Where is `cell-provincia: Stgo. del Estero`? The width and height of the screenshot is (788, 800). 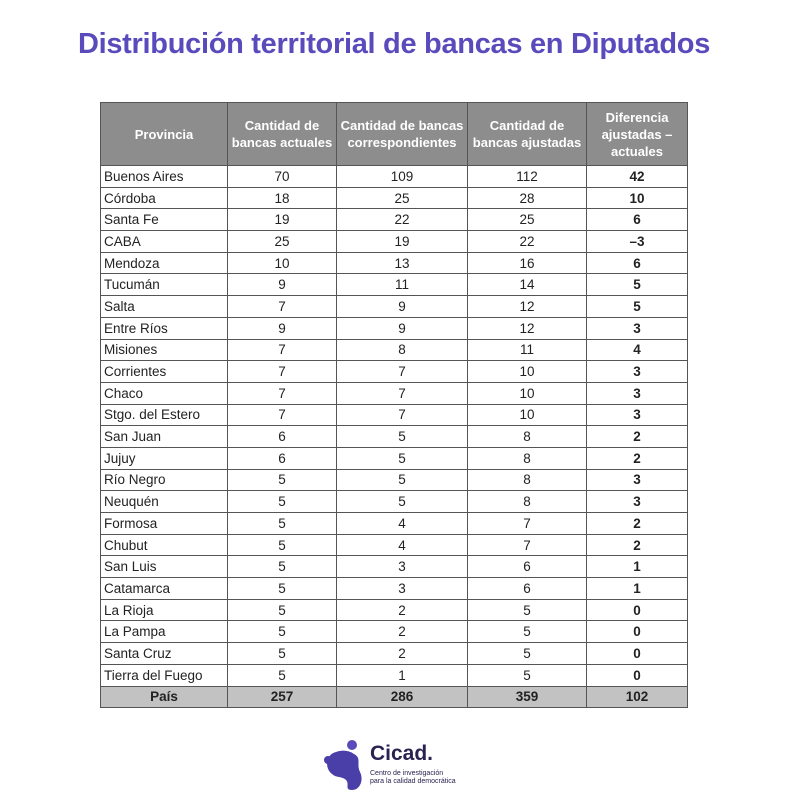 cell-provincia: Stgo. del Estero is located at coordinates (164, 415).